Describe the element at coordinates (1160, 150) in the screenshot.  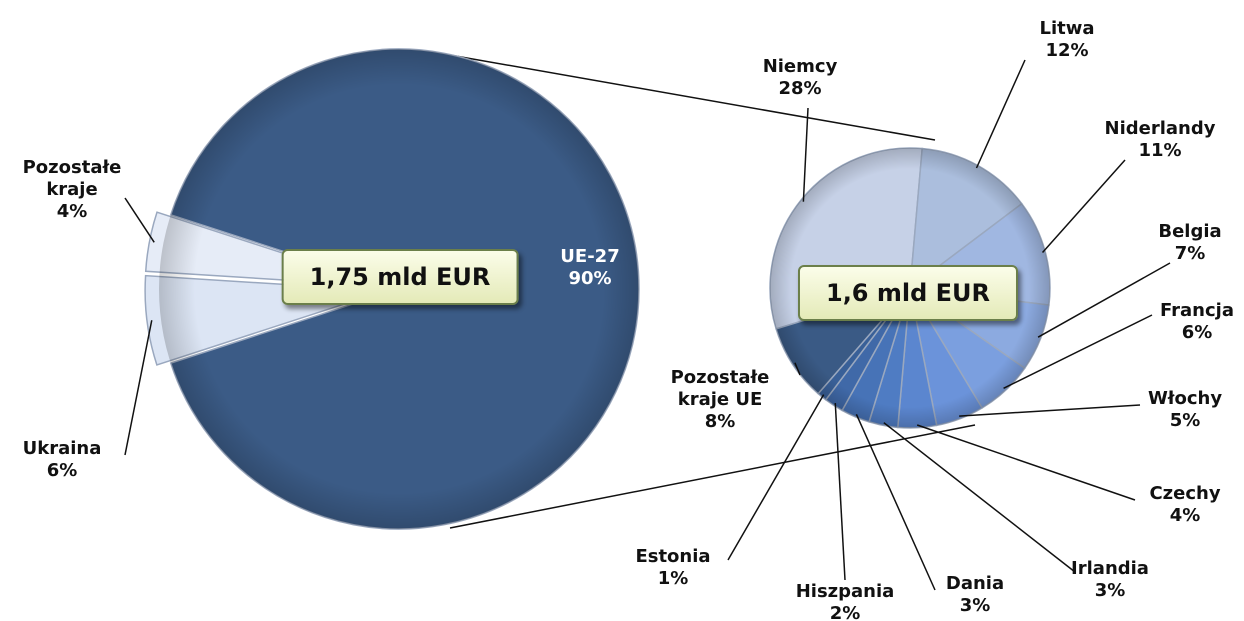
I see `value-label: 11%` at that location.